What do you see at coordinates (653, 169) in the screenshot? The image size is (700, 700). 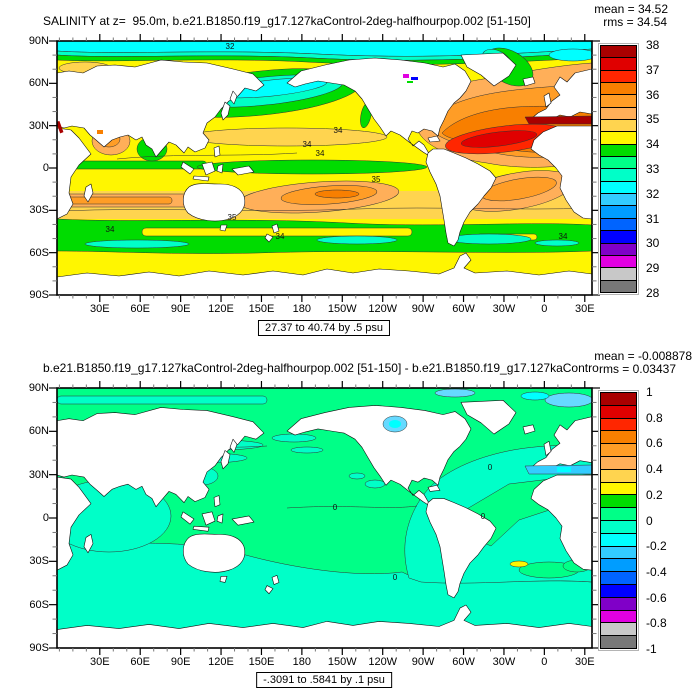 I see `colorbar-tick-label: 33` at bounding box center [653, 169].